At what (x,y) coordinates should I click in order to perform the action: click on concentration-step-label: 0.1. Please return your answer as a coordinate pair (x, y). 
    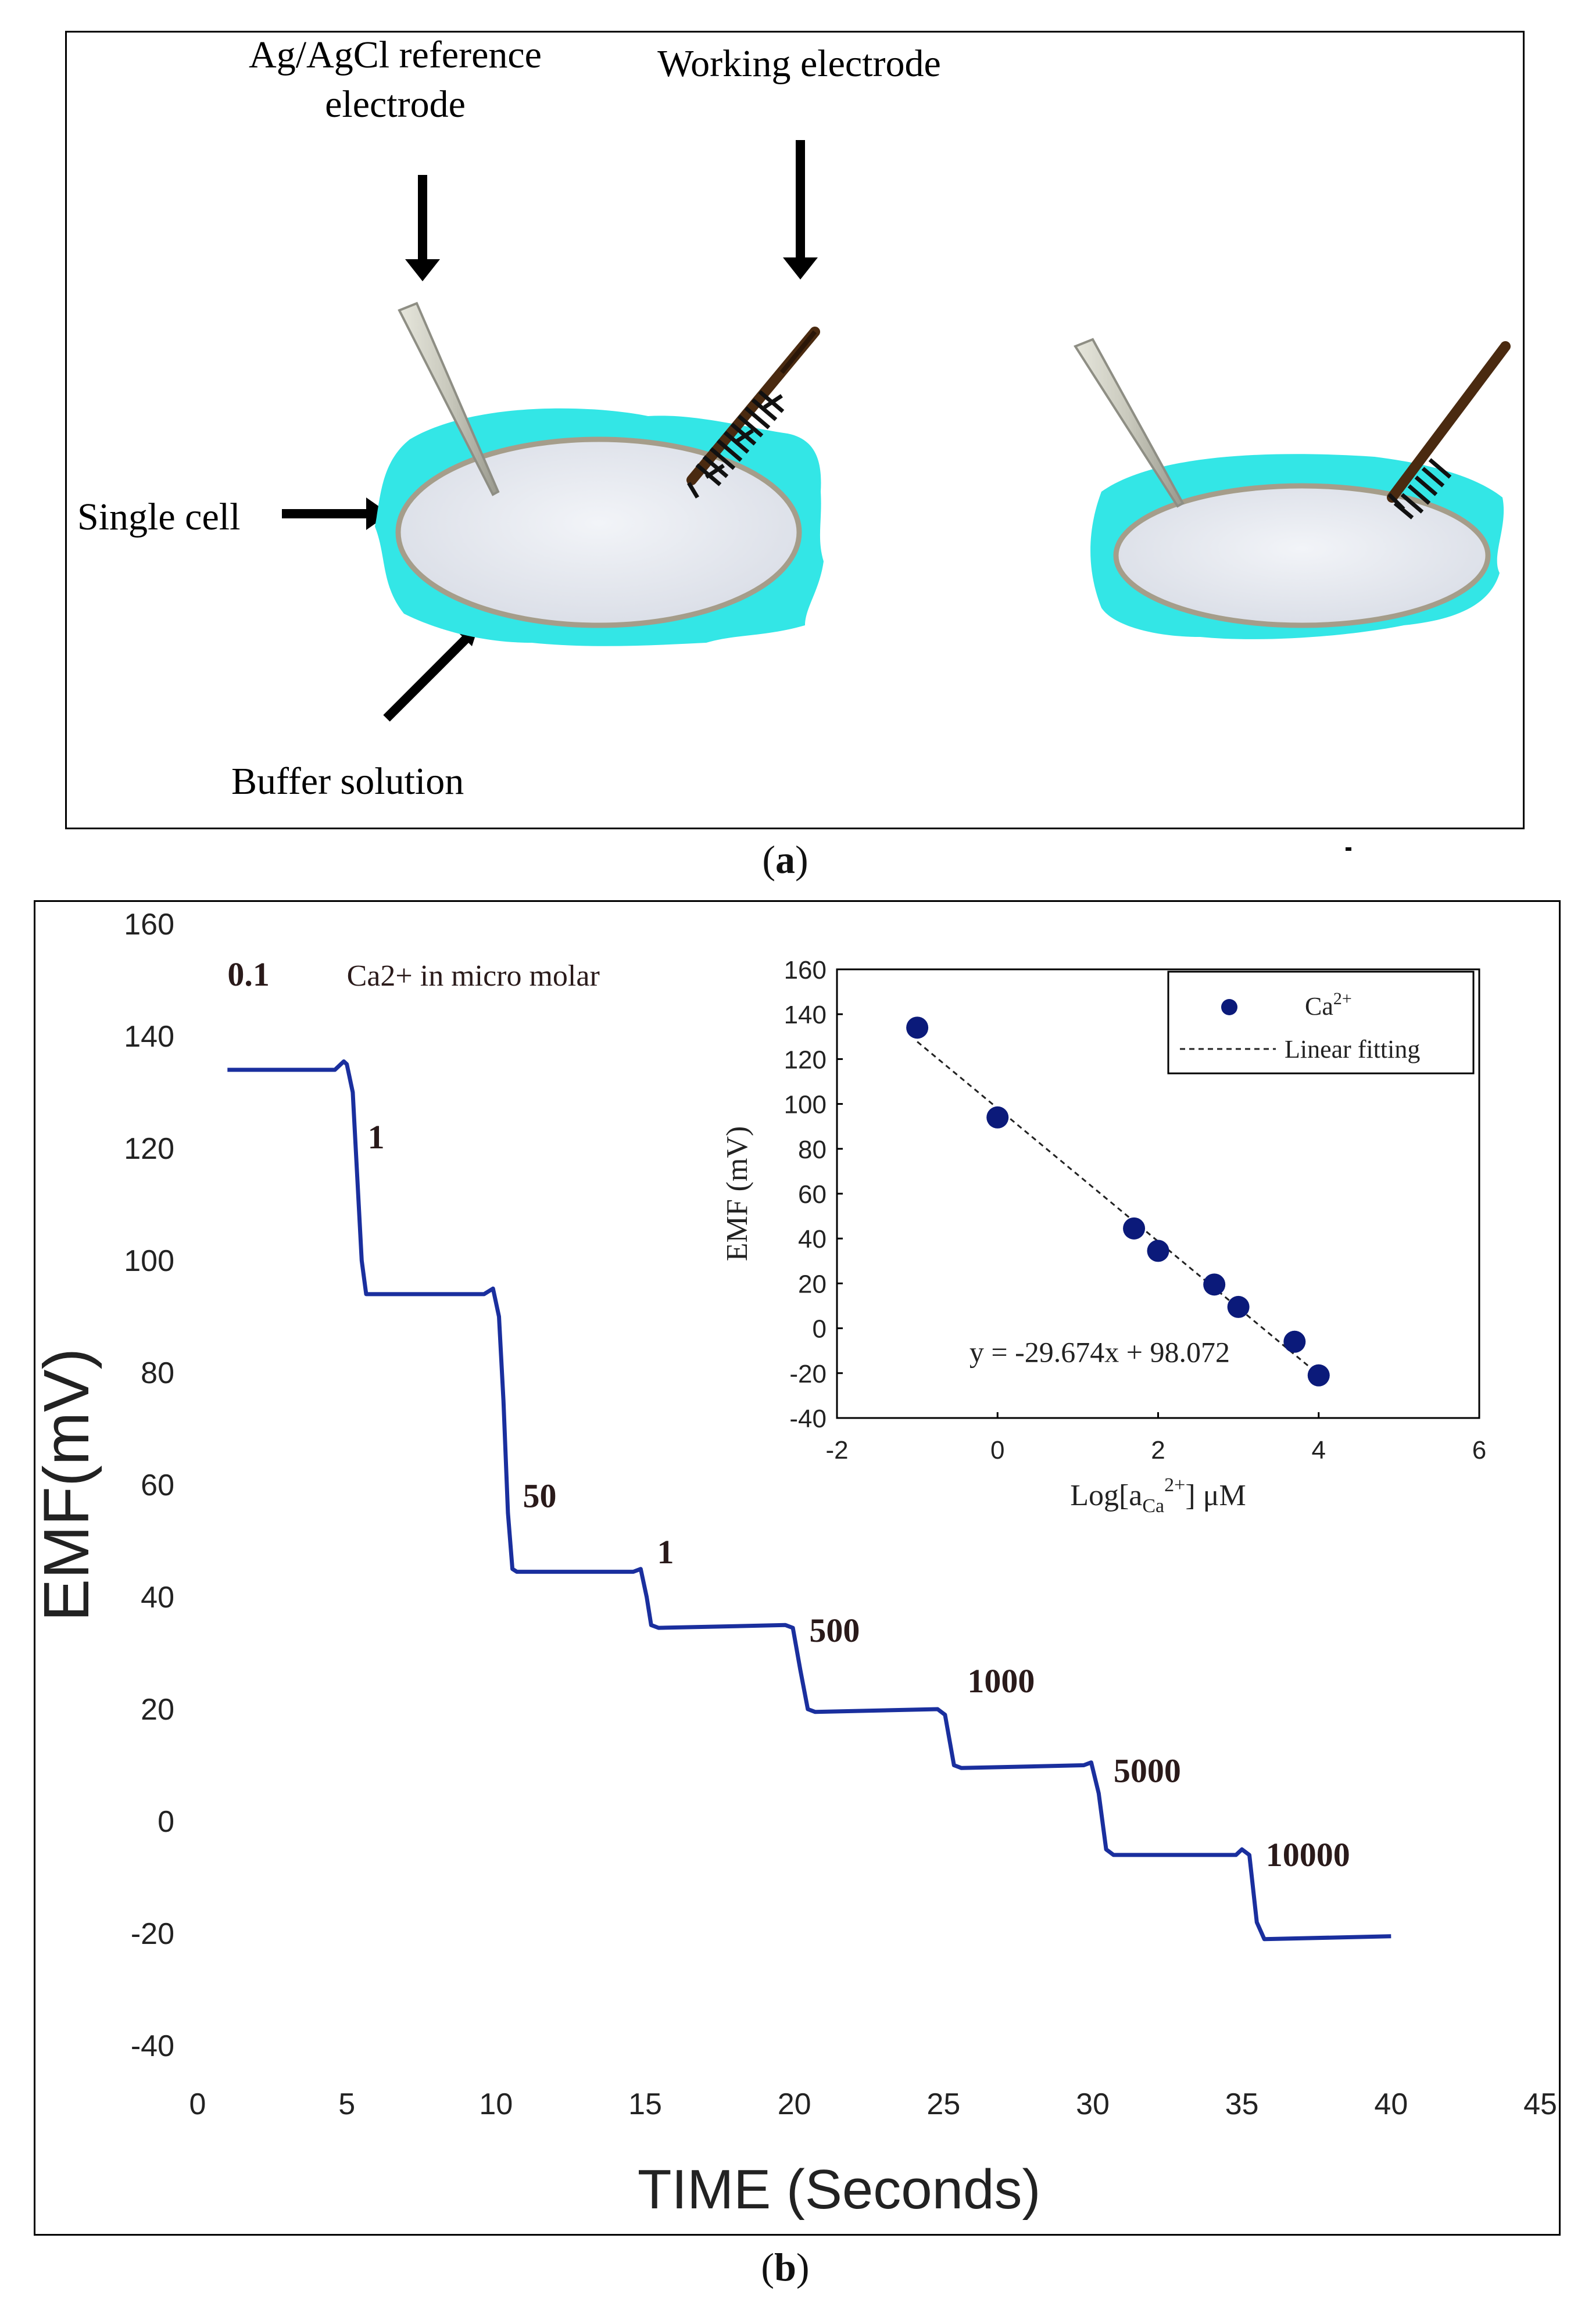
    Looking at the image, I should click on (248, 974).